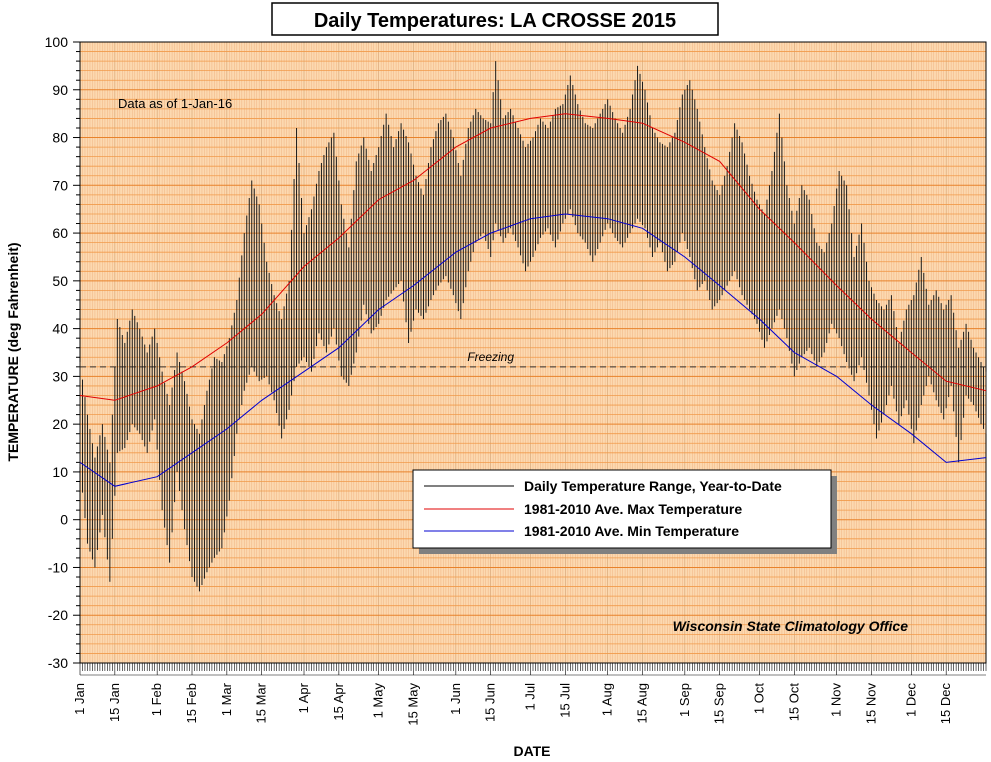 The image size is (991, 762). I want to click on y-axis-label: TEMPERATURE (deg Fahrenheit), so click(13, 351).